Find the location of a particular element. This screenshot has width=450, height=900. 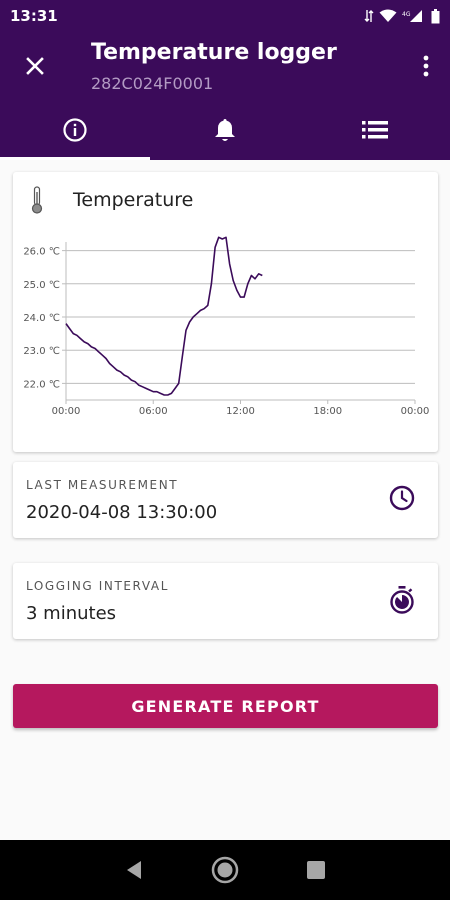

status-bar: 13:31 4G is located at coordinates (225, 16).